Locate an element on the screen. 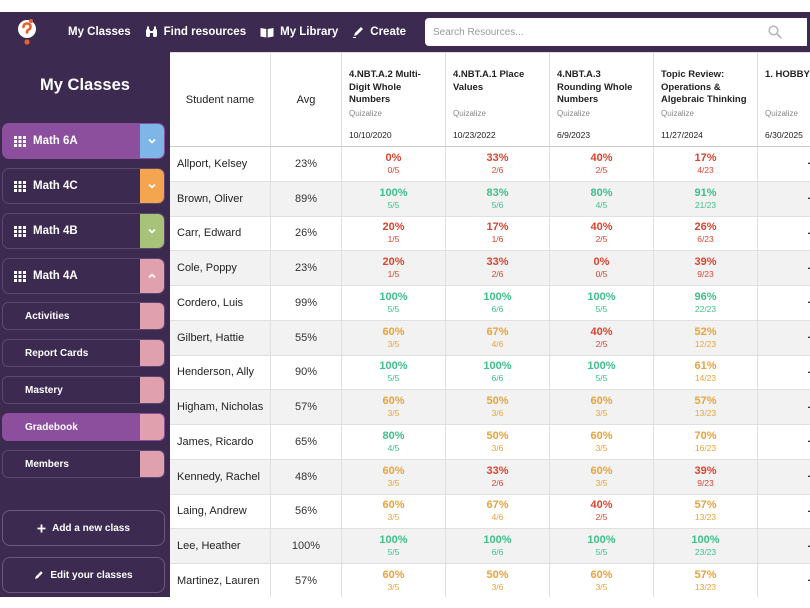 This screenshot has height=608, width=810. sidebar-item-gradebook: Gradebook is located at coordinates (83, 427).